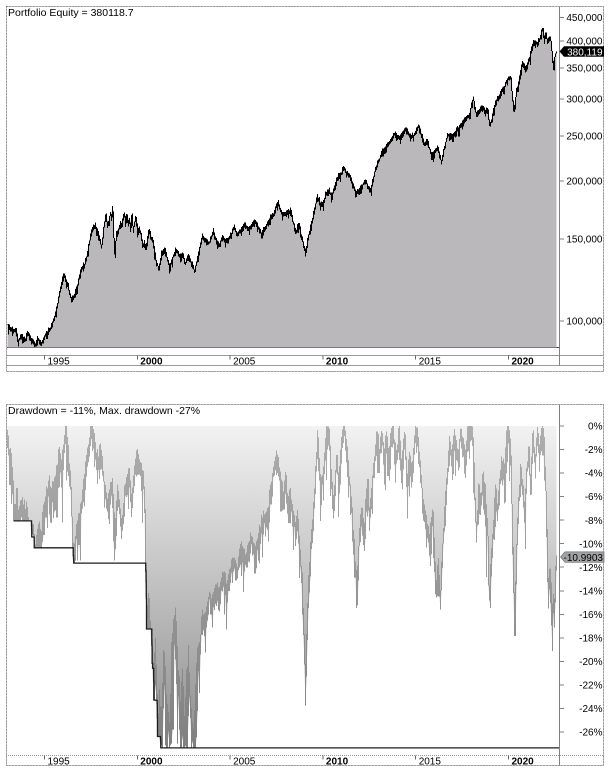 The width and height of the screenshot is (611, 774). What do you see at coordinates (595, 427) in the screenshot?
I see `svg-text: 0%` at bounding box center [595, 427].